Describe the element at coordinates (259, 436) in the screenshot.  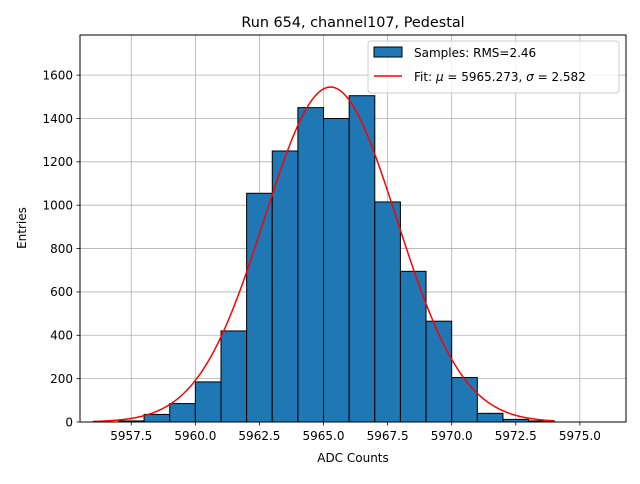
I see `x-tick-label: 5962.5` at that location.